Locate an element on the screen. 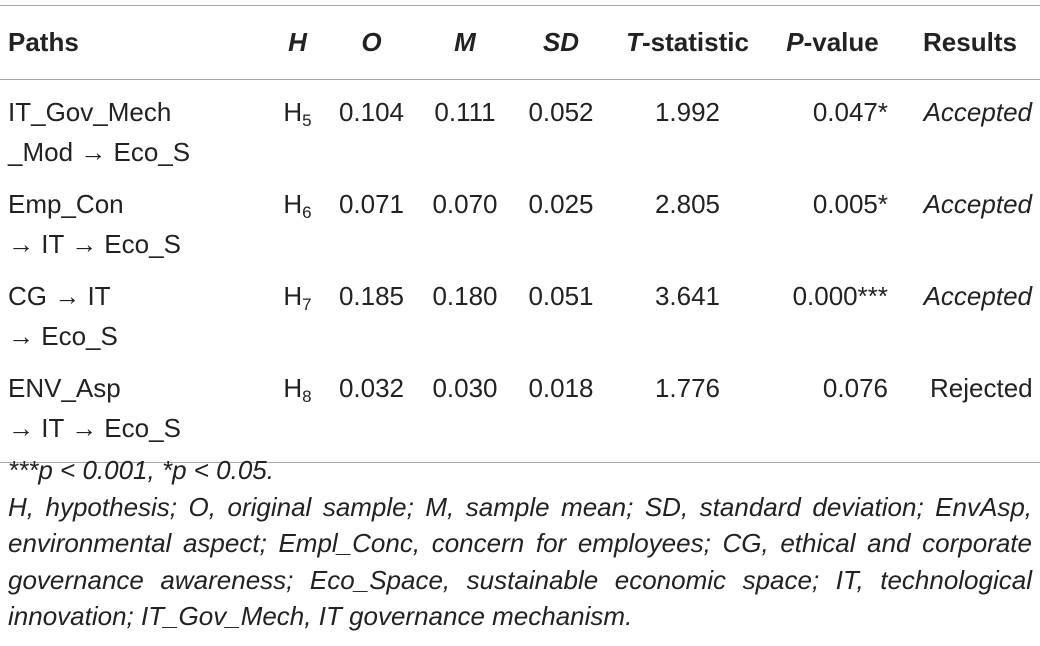  header-cell: P-value is located at coordinates (832, 42).